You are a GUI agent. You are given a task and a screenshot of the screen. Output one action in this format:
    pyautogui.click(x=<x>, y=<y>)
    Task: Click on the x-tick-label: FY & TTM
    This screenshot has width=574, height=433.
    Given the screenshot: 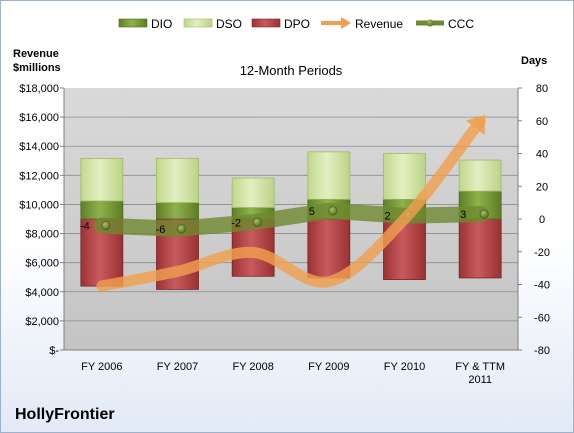 What is the action you would take?
    pyautogui.click(x=480, y=367)
    